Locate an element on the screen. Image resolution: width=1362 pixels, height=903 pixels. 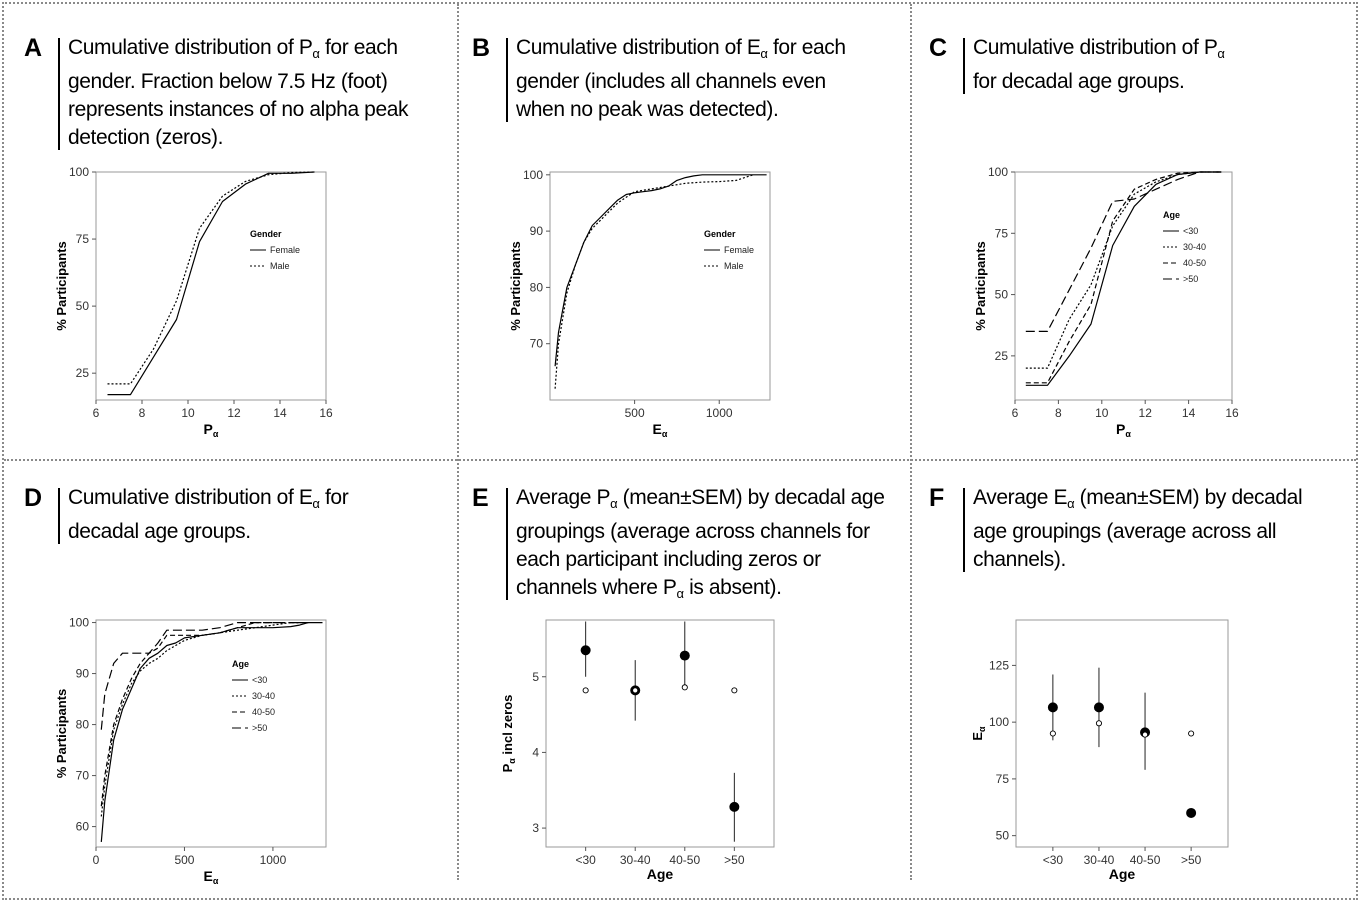
panel-letter: B is located at coordinates (481, 48).